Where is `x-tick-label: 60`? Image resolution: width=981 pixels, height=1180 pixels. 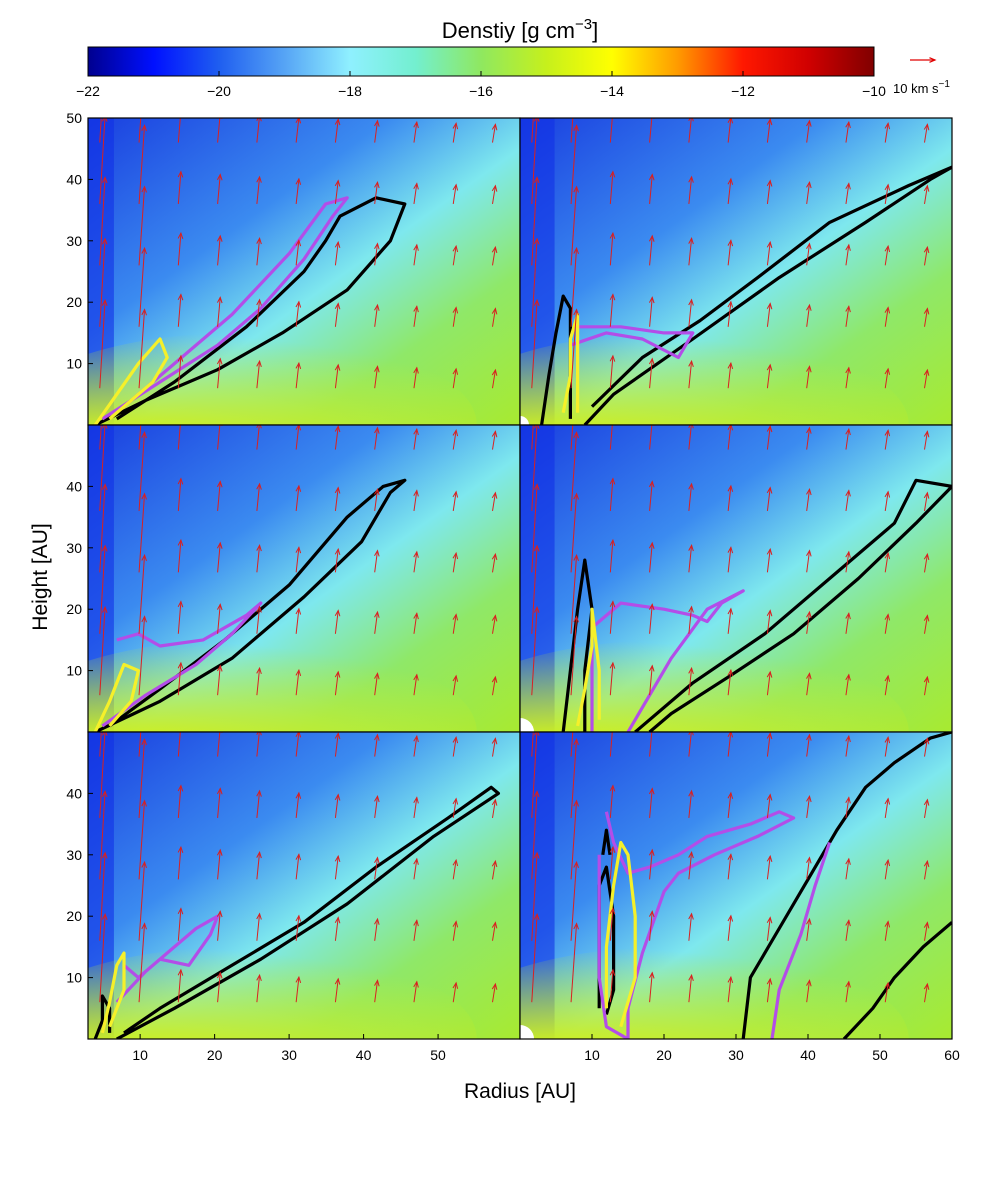 x-tick-label: 60 is located at coordinates (952, 1055).